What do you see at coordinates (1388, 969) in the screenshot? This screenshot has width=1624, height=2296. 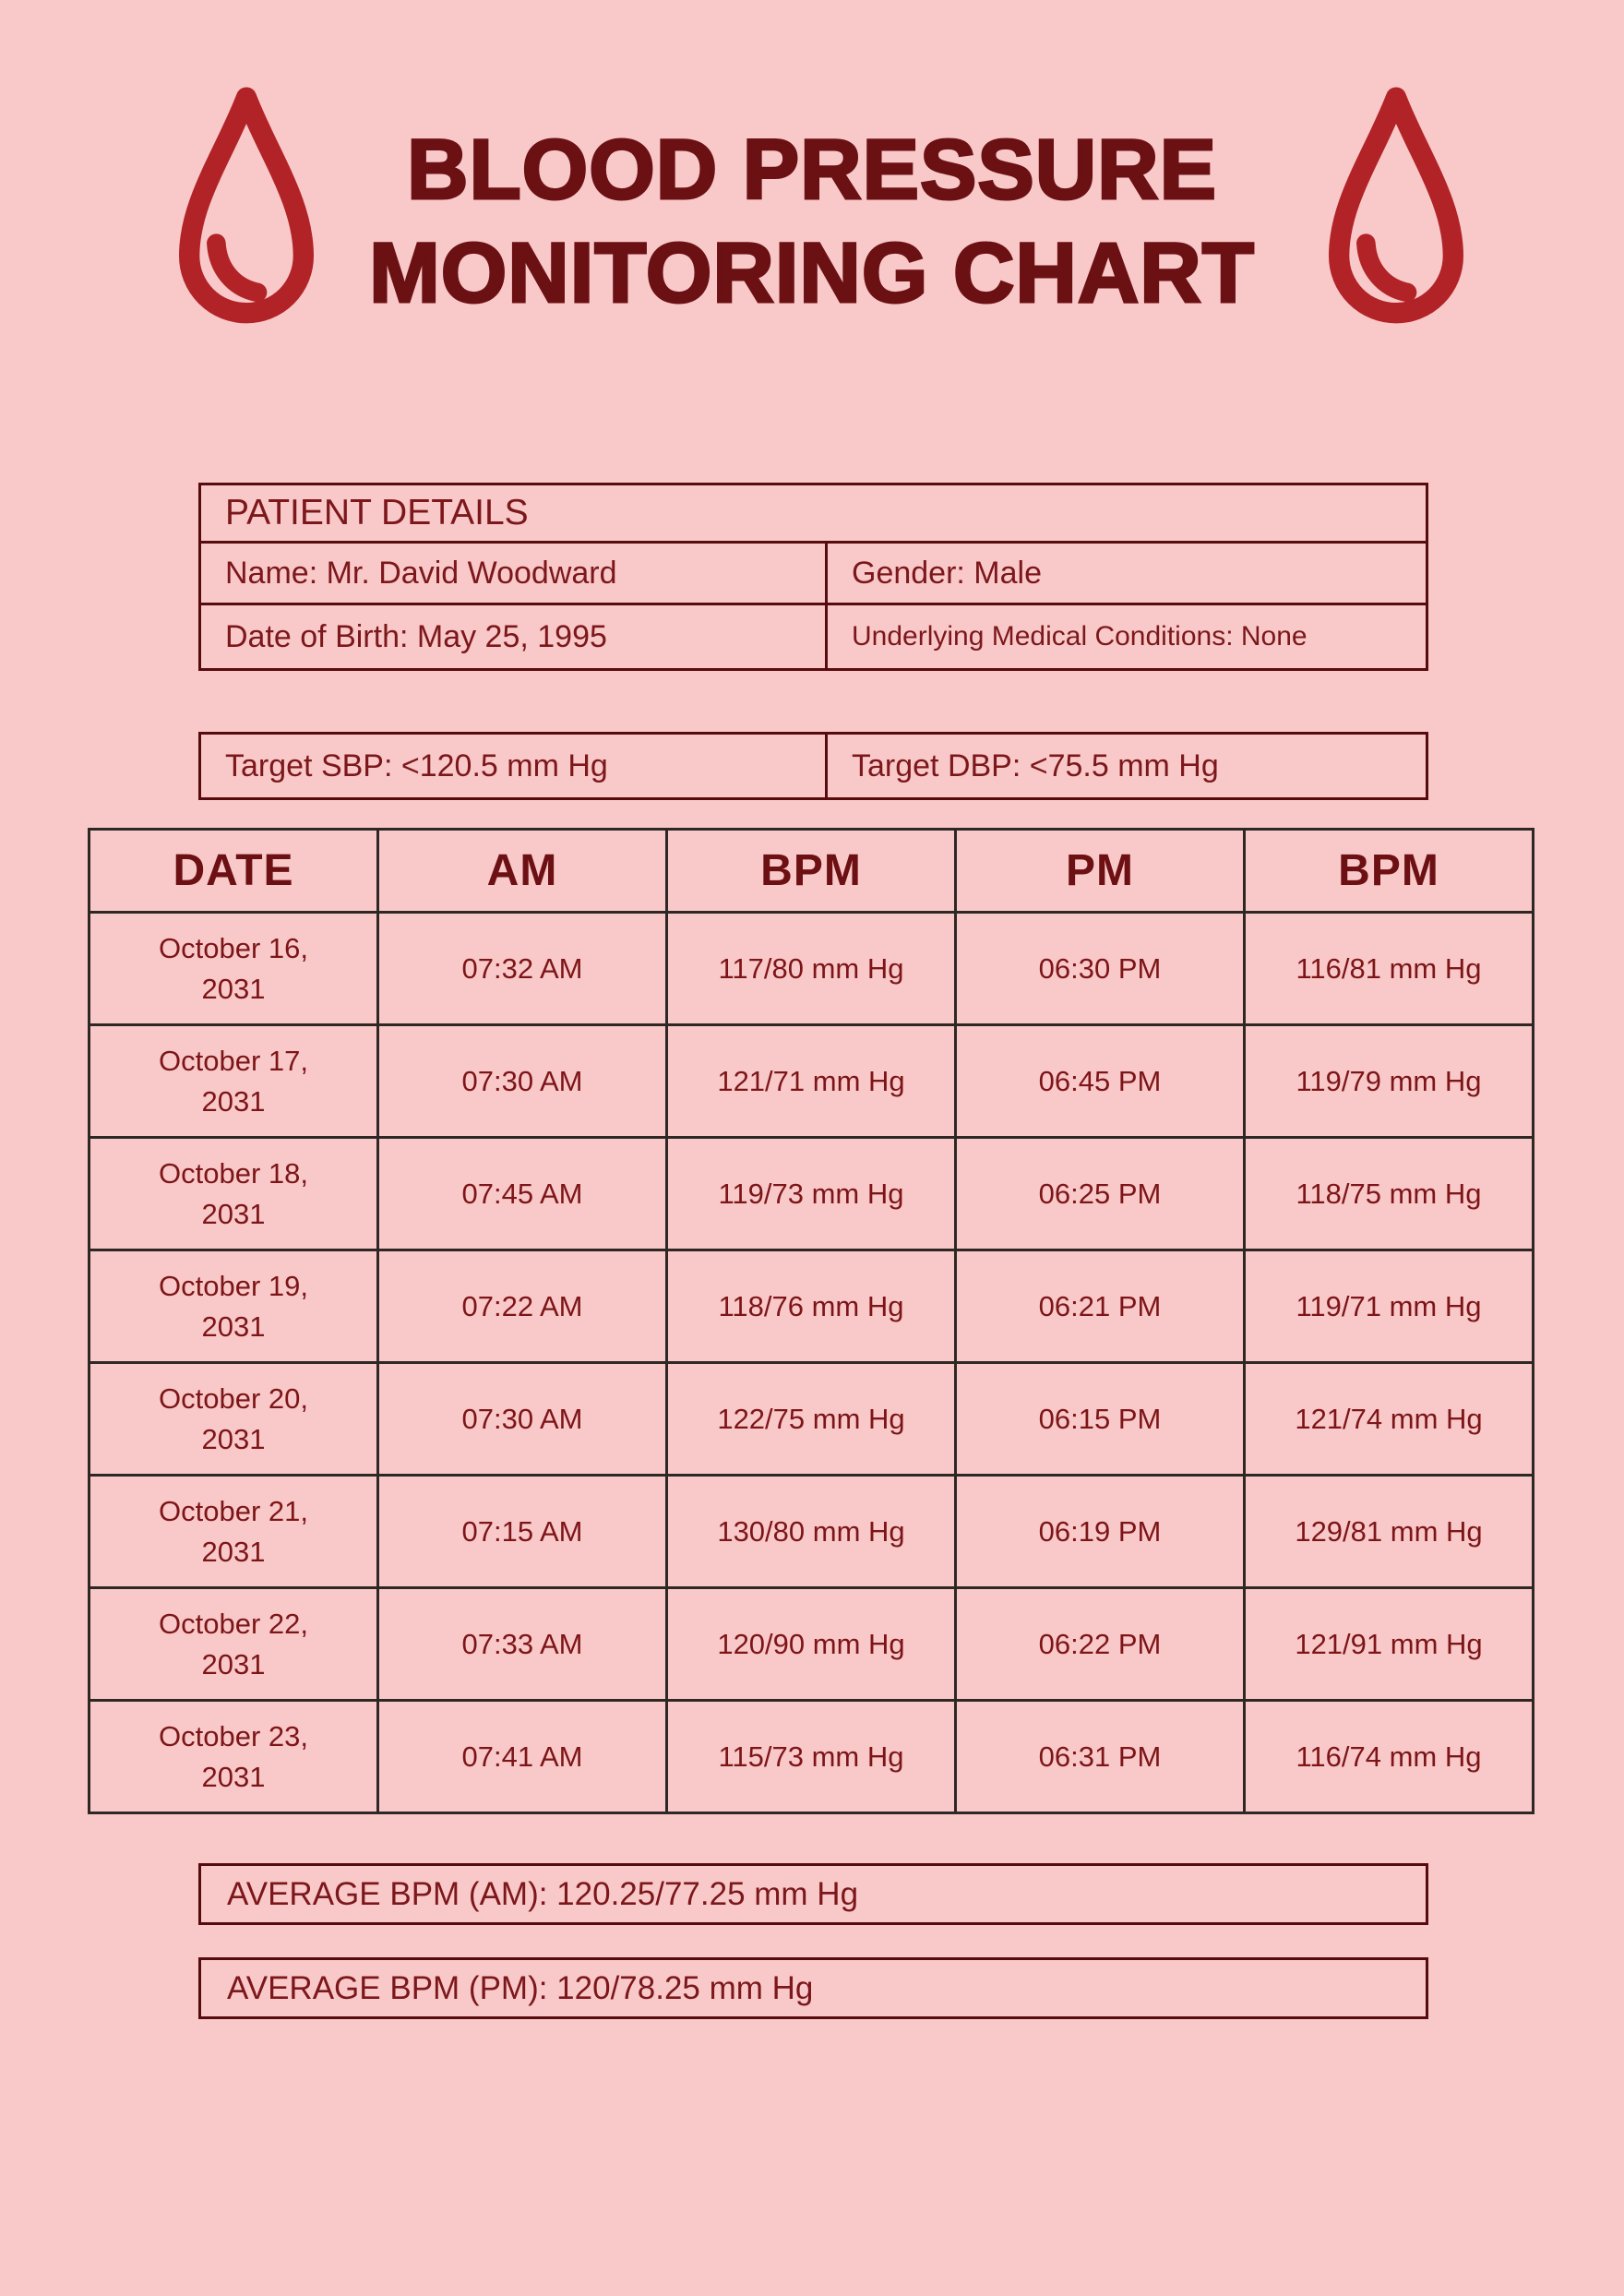 I see `pm-bpm-cell: 116/81 mm Hg` at bounding box center [1388, 969].